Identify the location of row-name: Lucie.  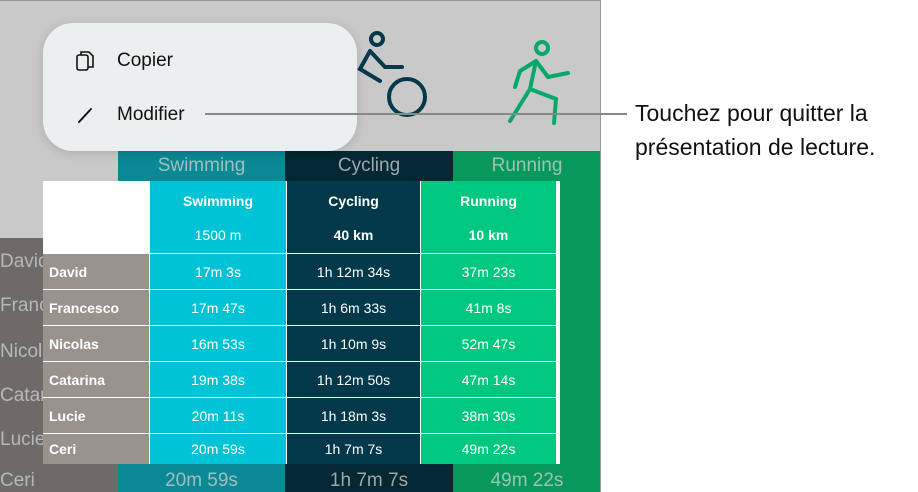
(96, 415).